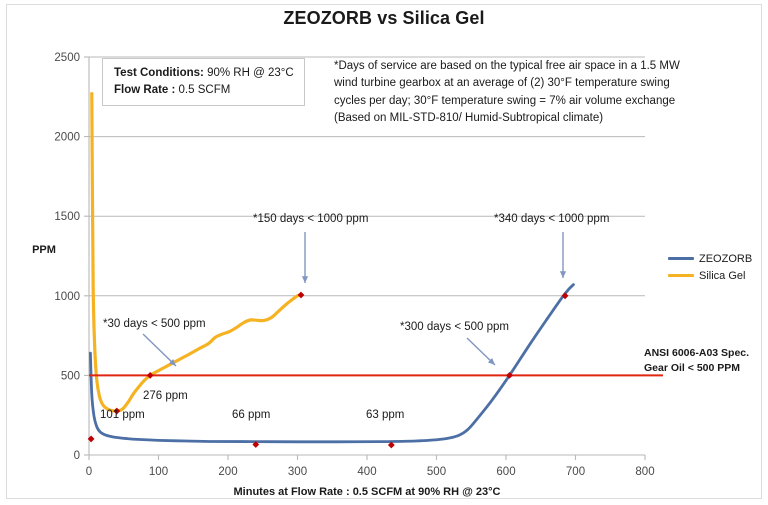 The height and width of the screenshot is (505, 768). What do you see at coordinates (165, 396) in the screenshot?
I see `data-point-label: 276 ppm` at bounding box center [165, 396].